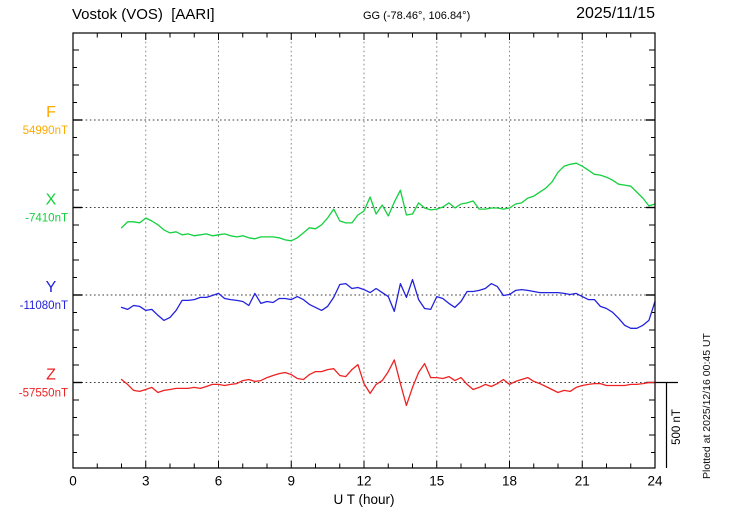 This screenshot has height=520, width=730. I want to click on channel-letter-Z: Z, so click(51, 375).